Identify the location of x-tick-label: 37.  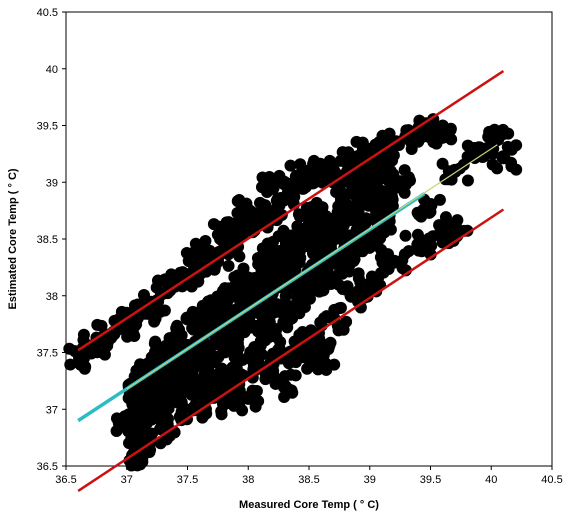
(127, 480).